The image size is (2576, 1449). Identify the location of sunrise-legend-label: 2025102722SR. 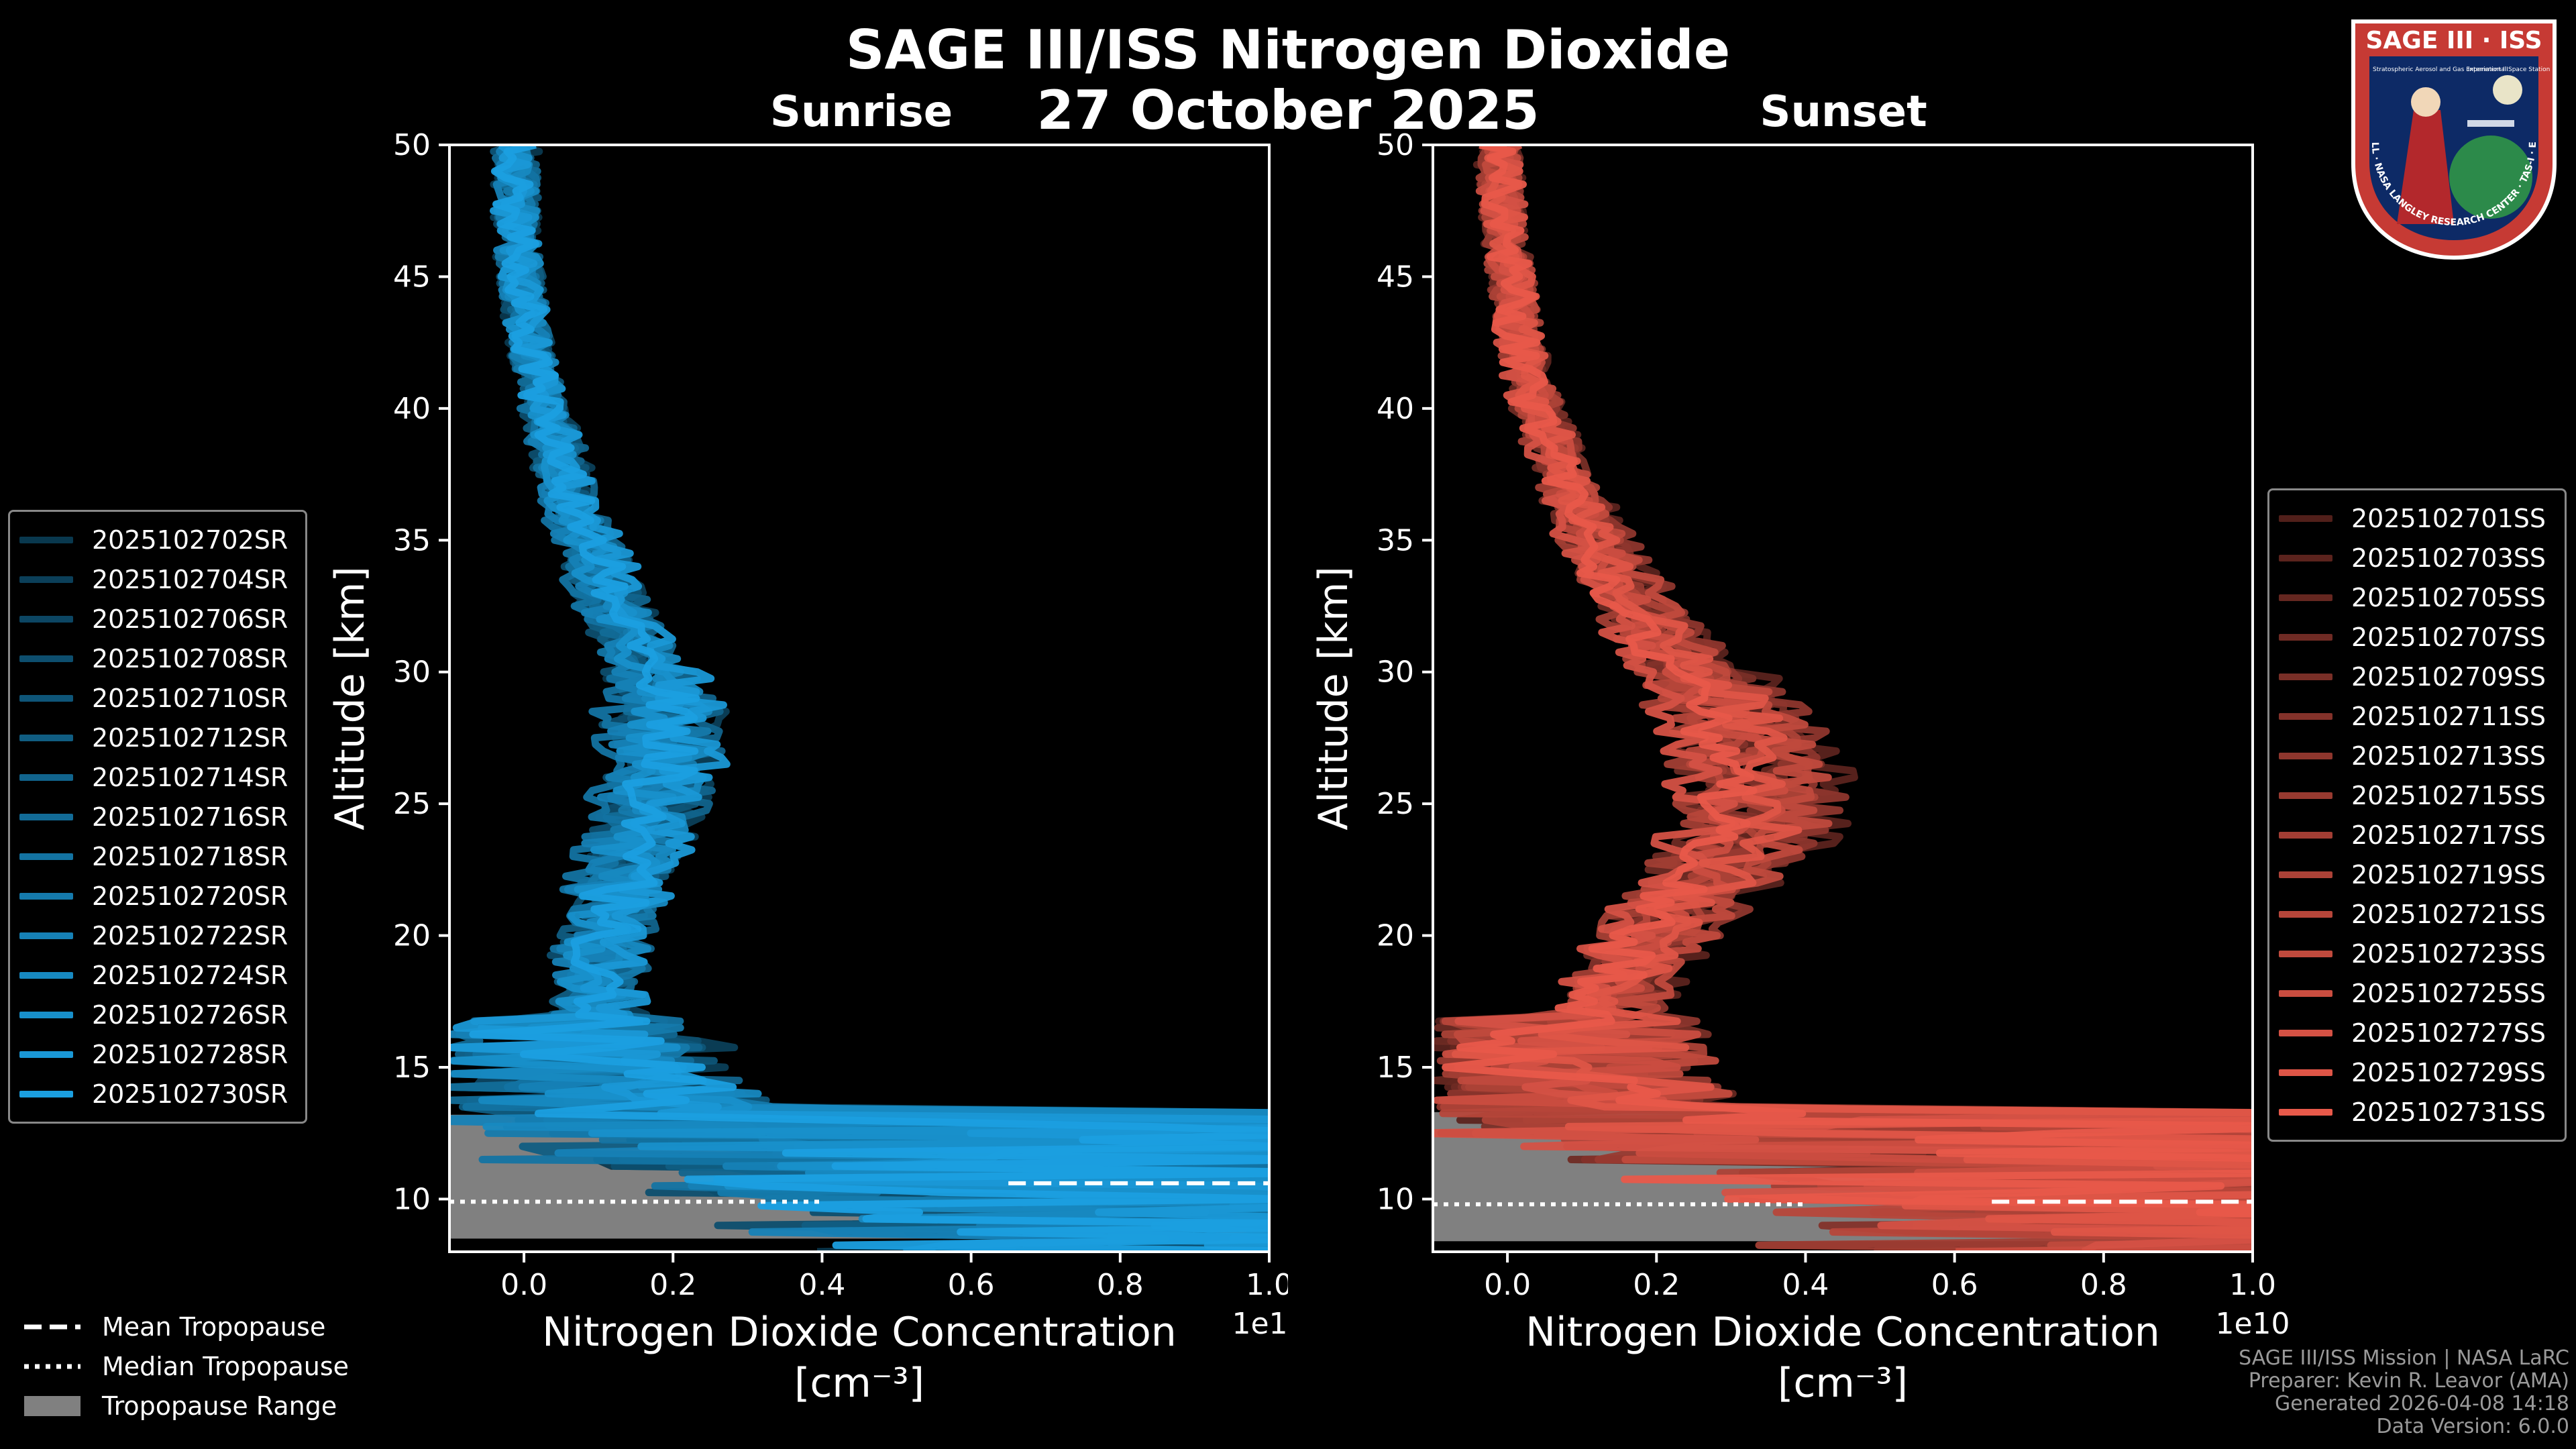
(190, 935).